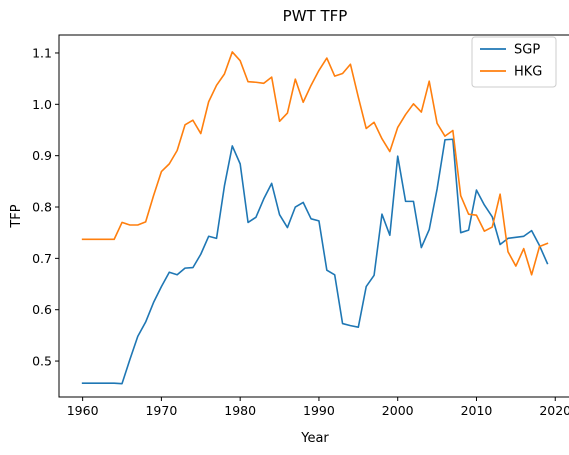  Describe the element at coordinates (42, 309) in the screenshot. I see `y-tick-label: 0.6` at that location.